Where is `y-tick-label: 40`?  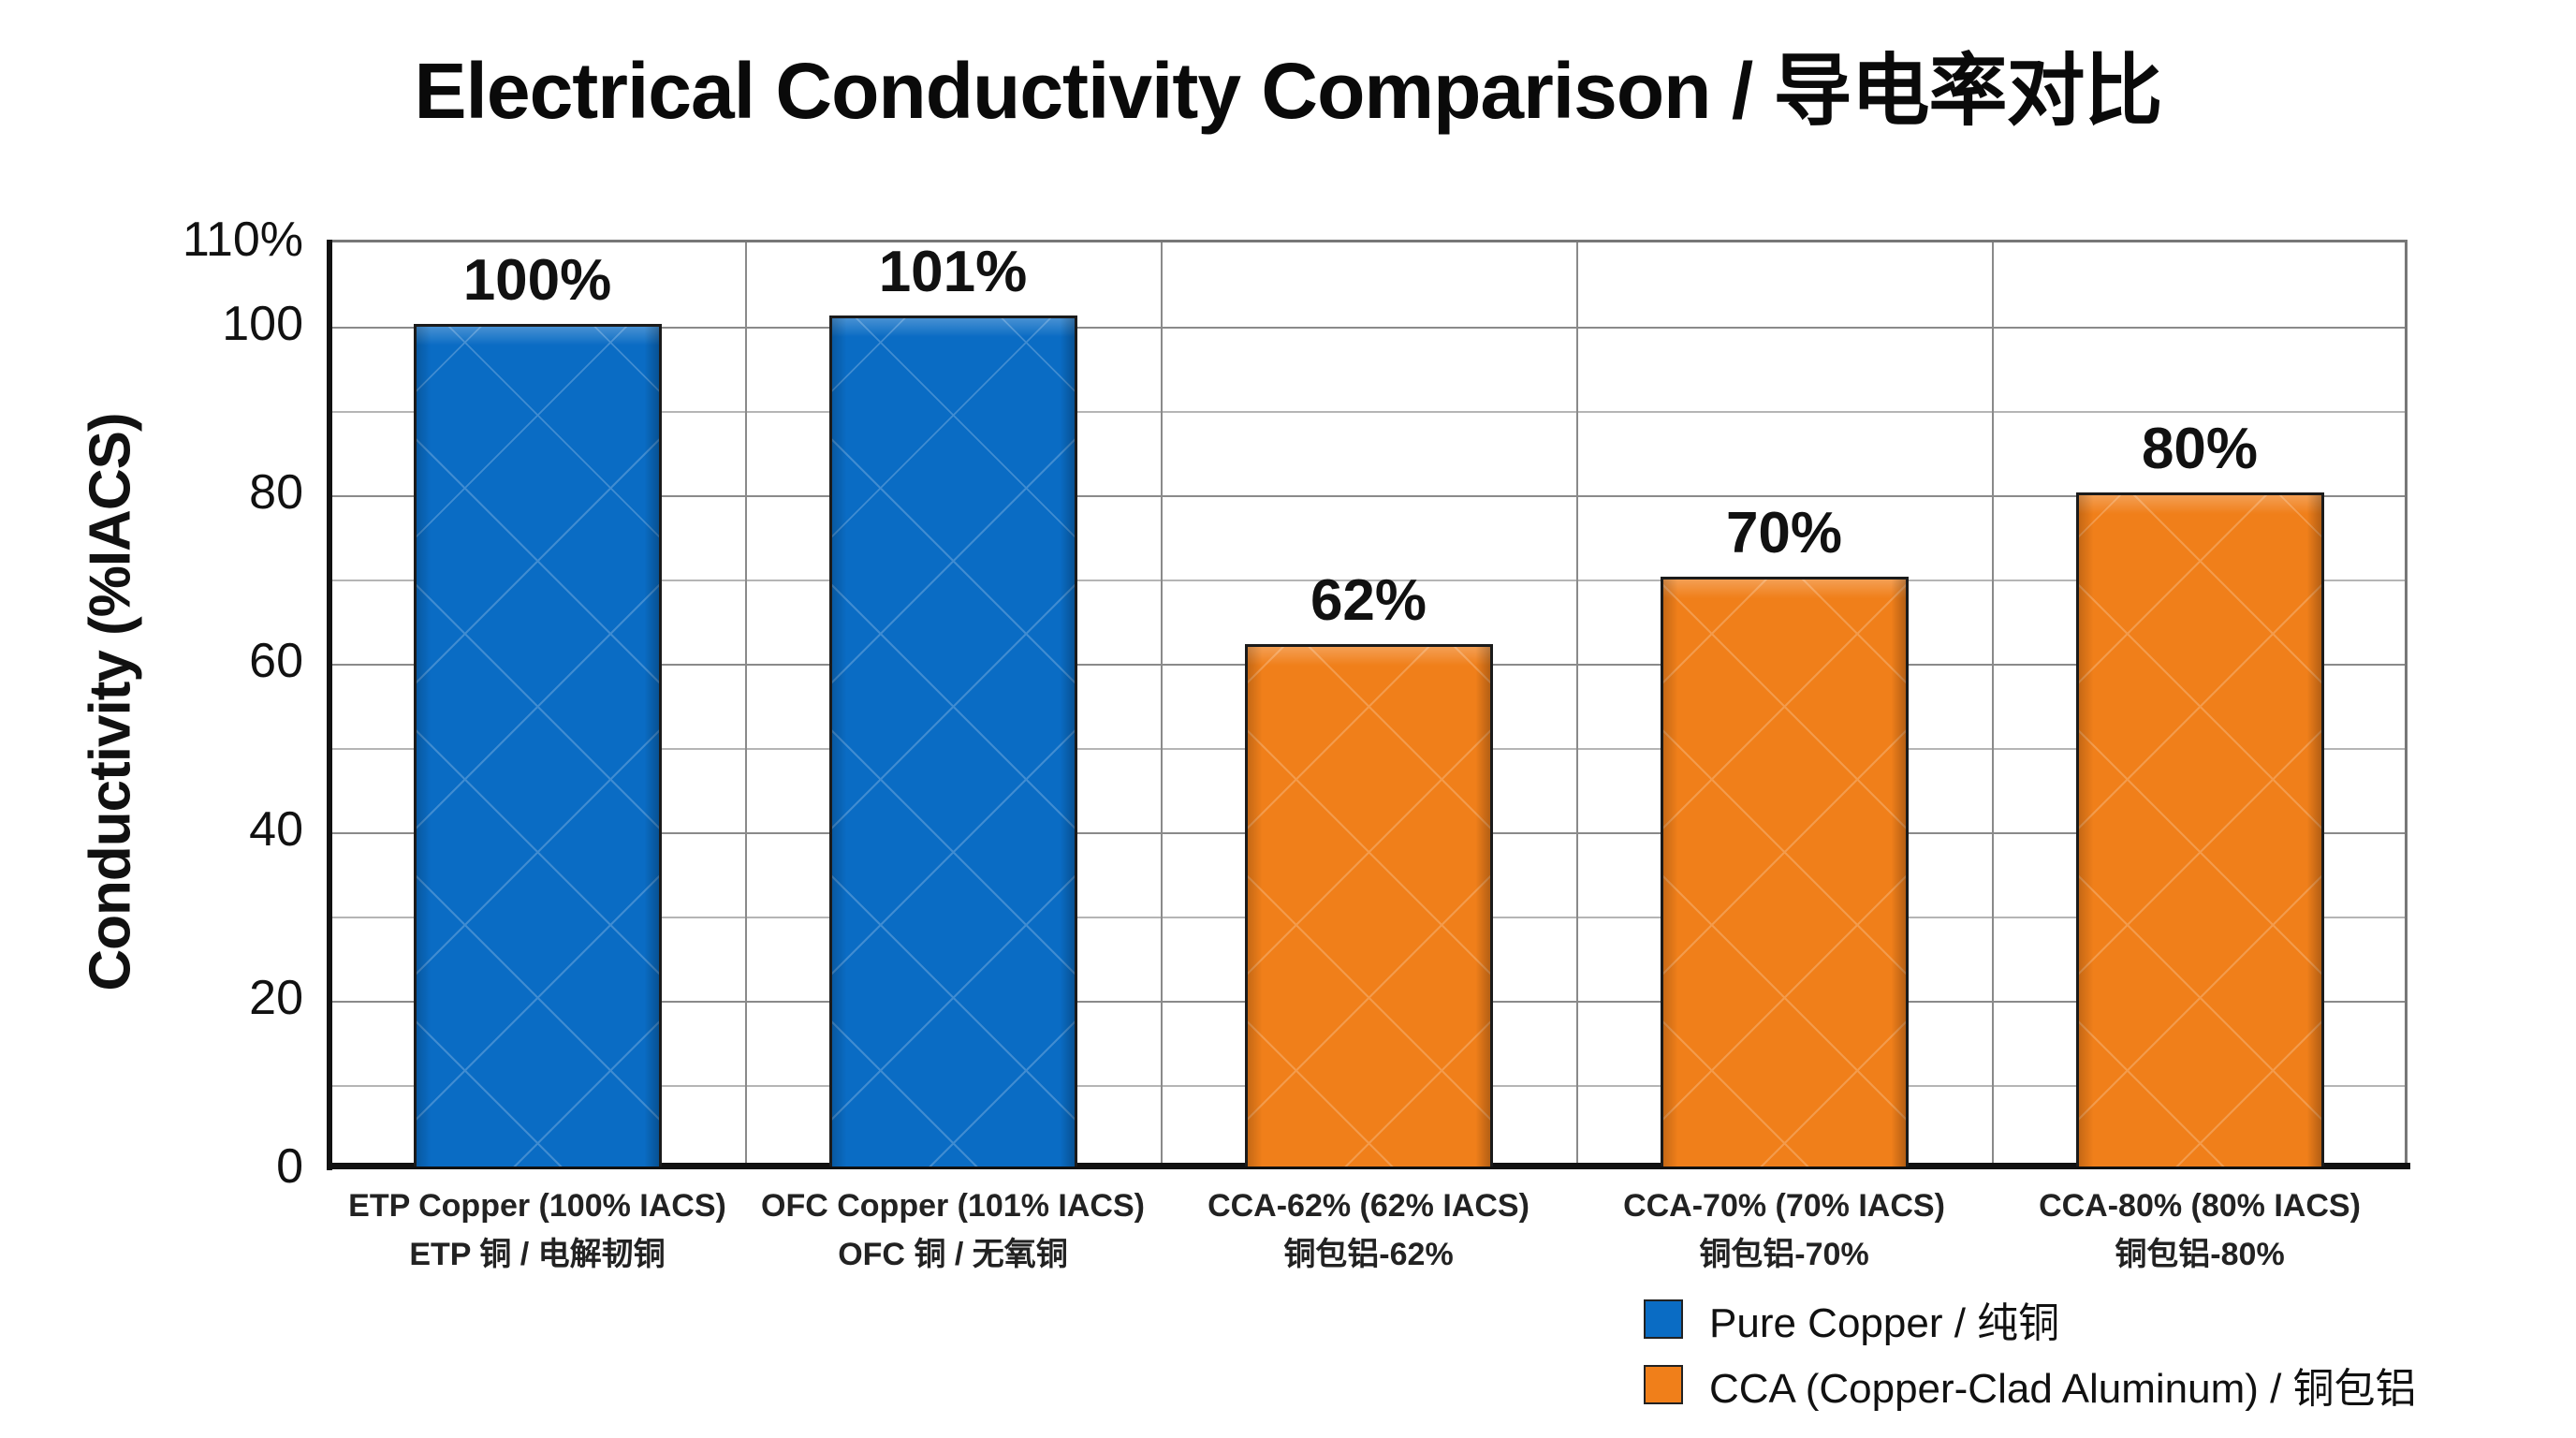
y-tick-label: 40 is located at coordinates (276, 829).